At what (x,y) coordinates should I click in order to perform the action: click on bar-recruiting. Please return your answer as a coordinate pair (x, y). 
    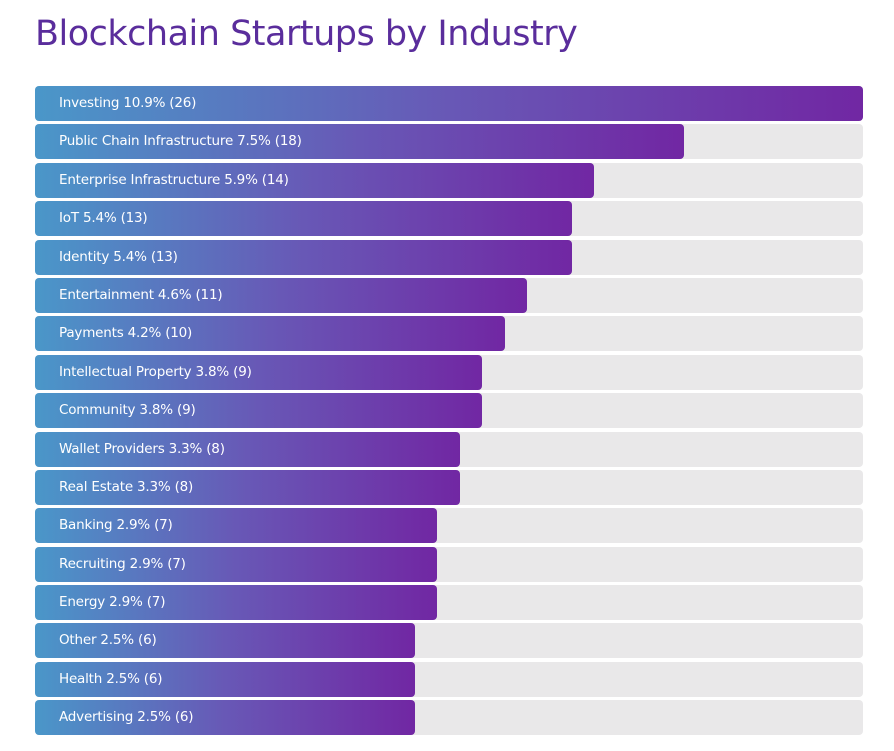
    Looking at the image, I should click on (236, 564).